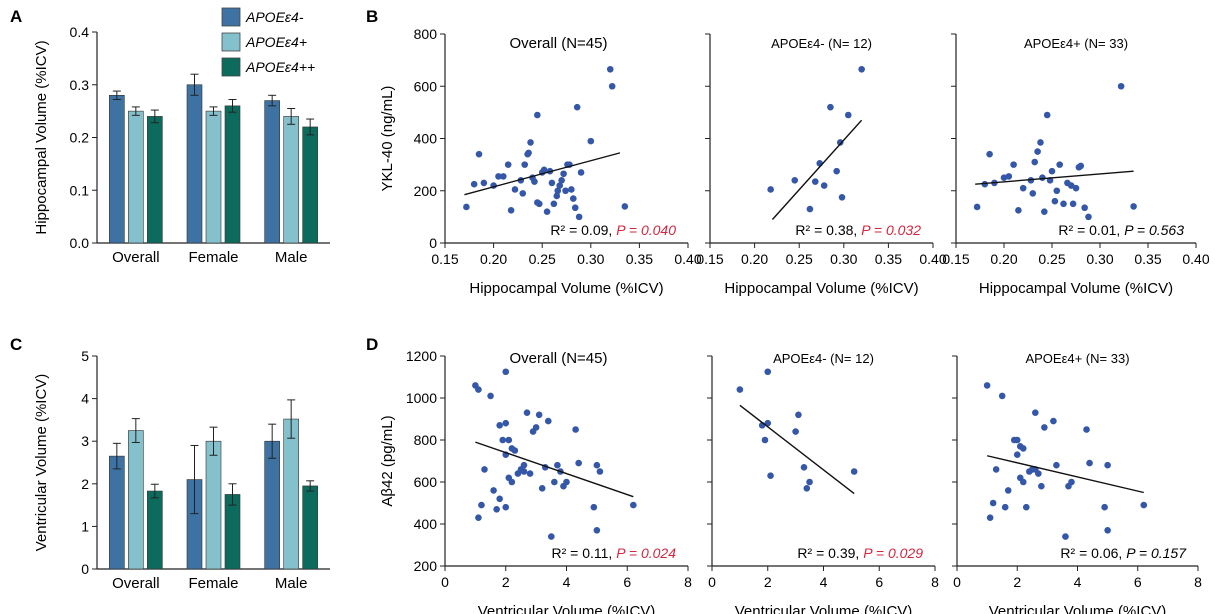 The width and height of the screenshot is (1217, 614). I want to click on y-tick-label: 200, so click(426, 191).